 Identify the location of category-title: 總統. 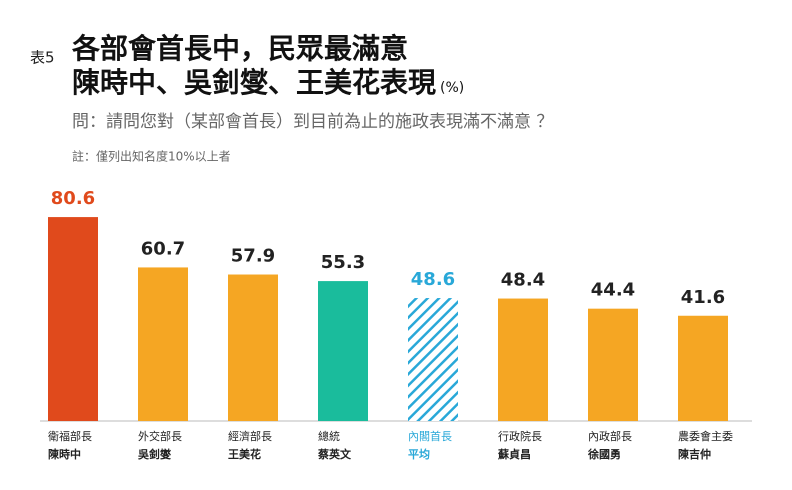
(329, 436).